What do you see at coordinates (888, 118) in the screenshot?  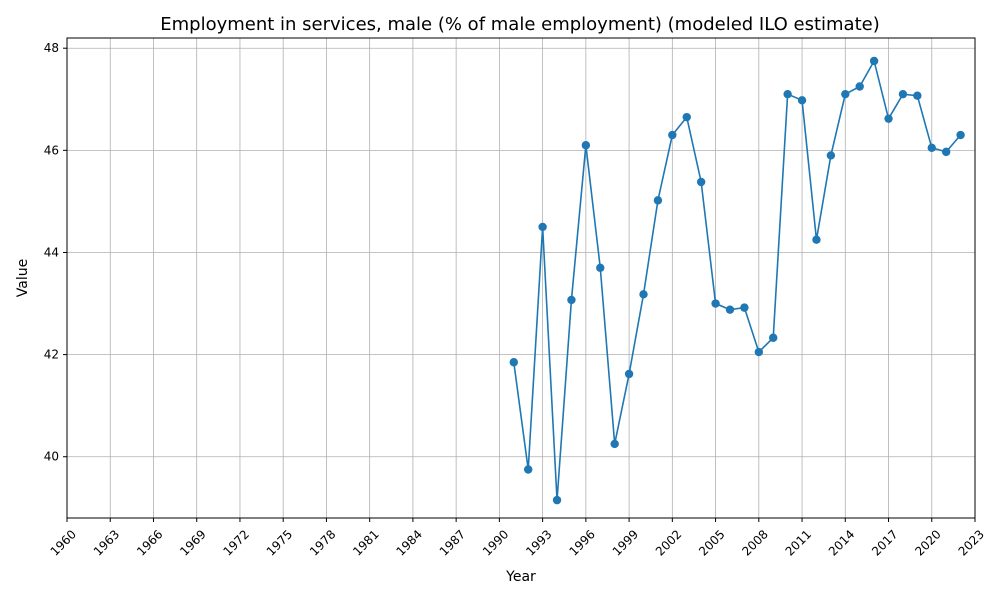 I see `data-point-2017` at bounding box center [888, 118].